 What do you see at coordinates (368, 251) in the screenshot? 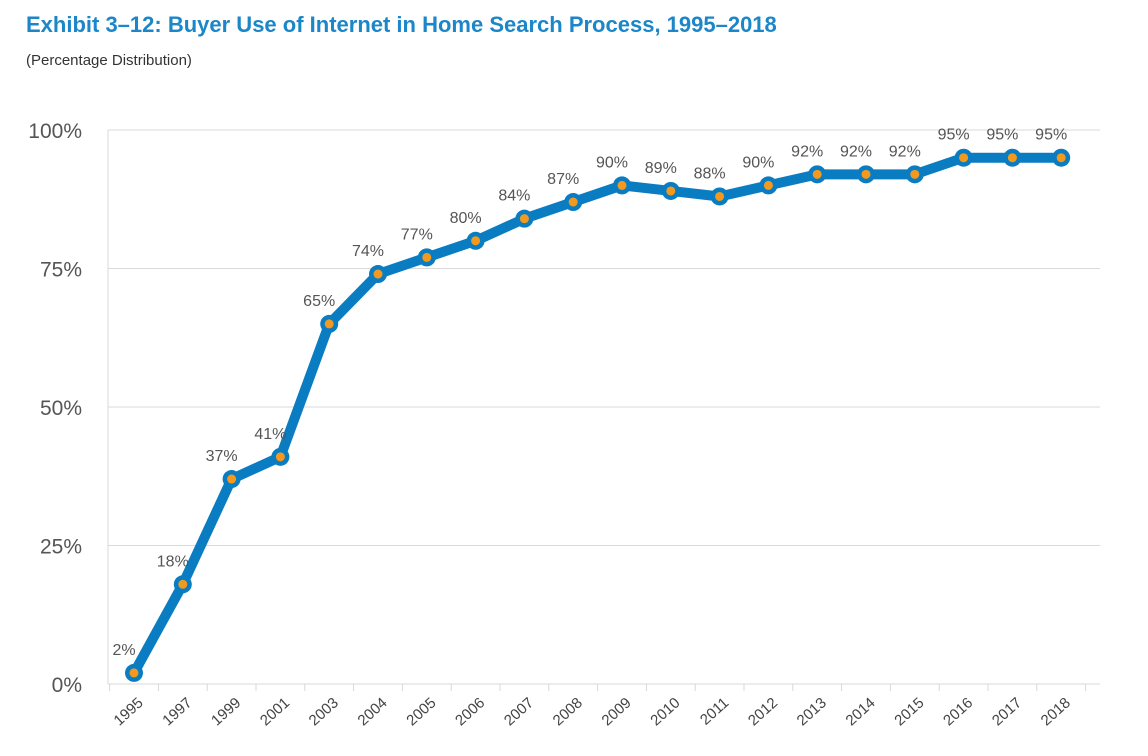
I see `data-label: 74%` at bounding box center [368, 251].